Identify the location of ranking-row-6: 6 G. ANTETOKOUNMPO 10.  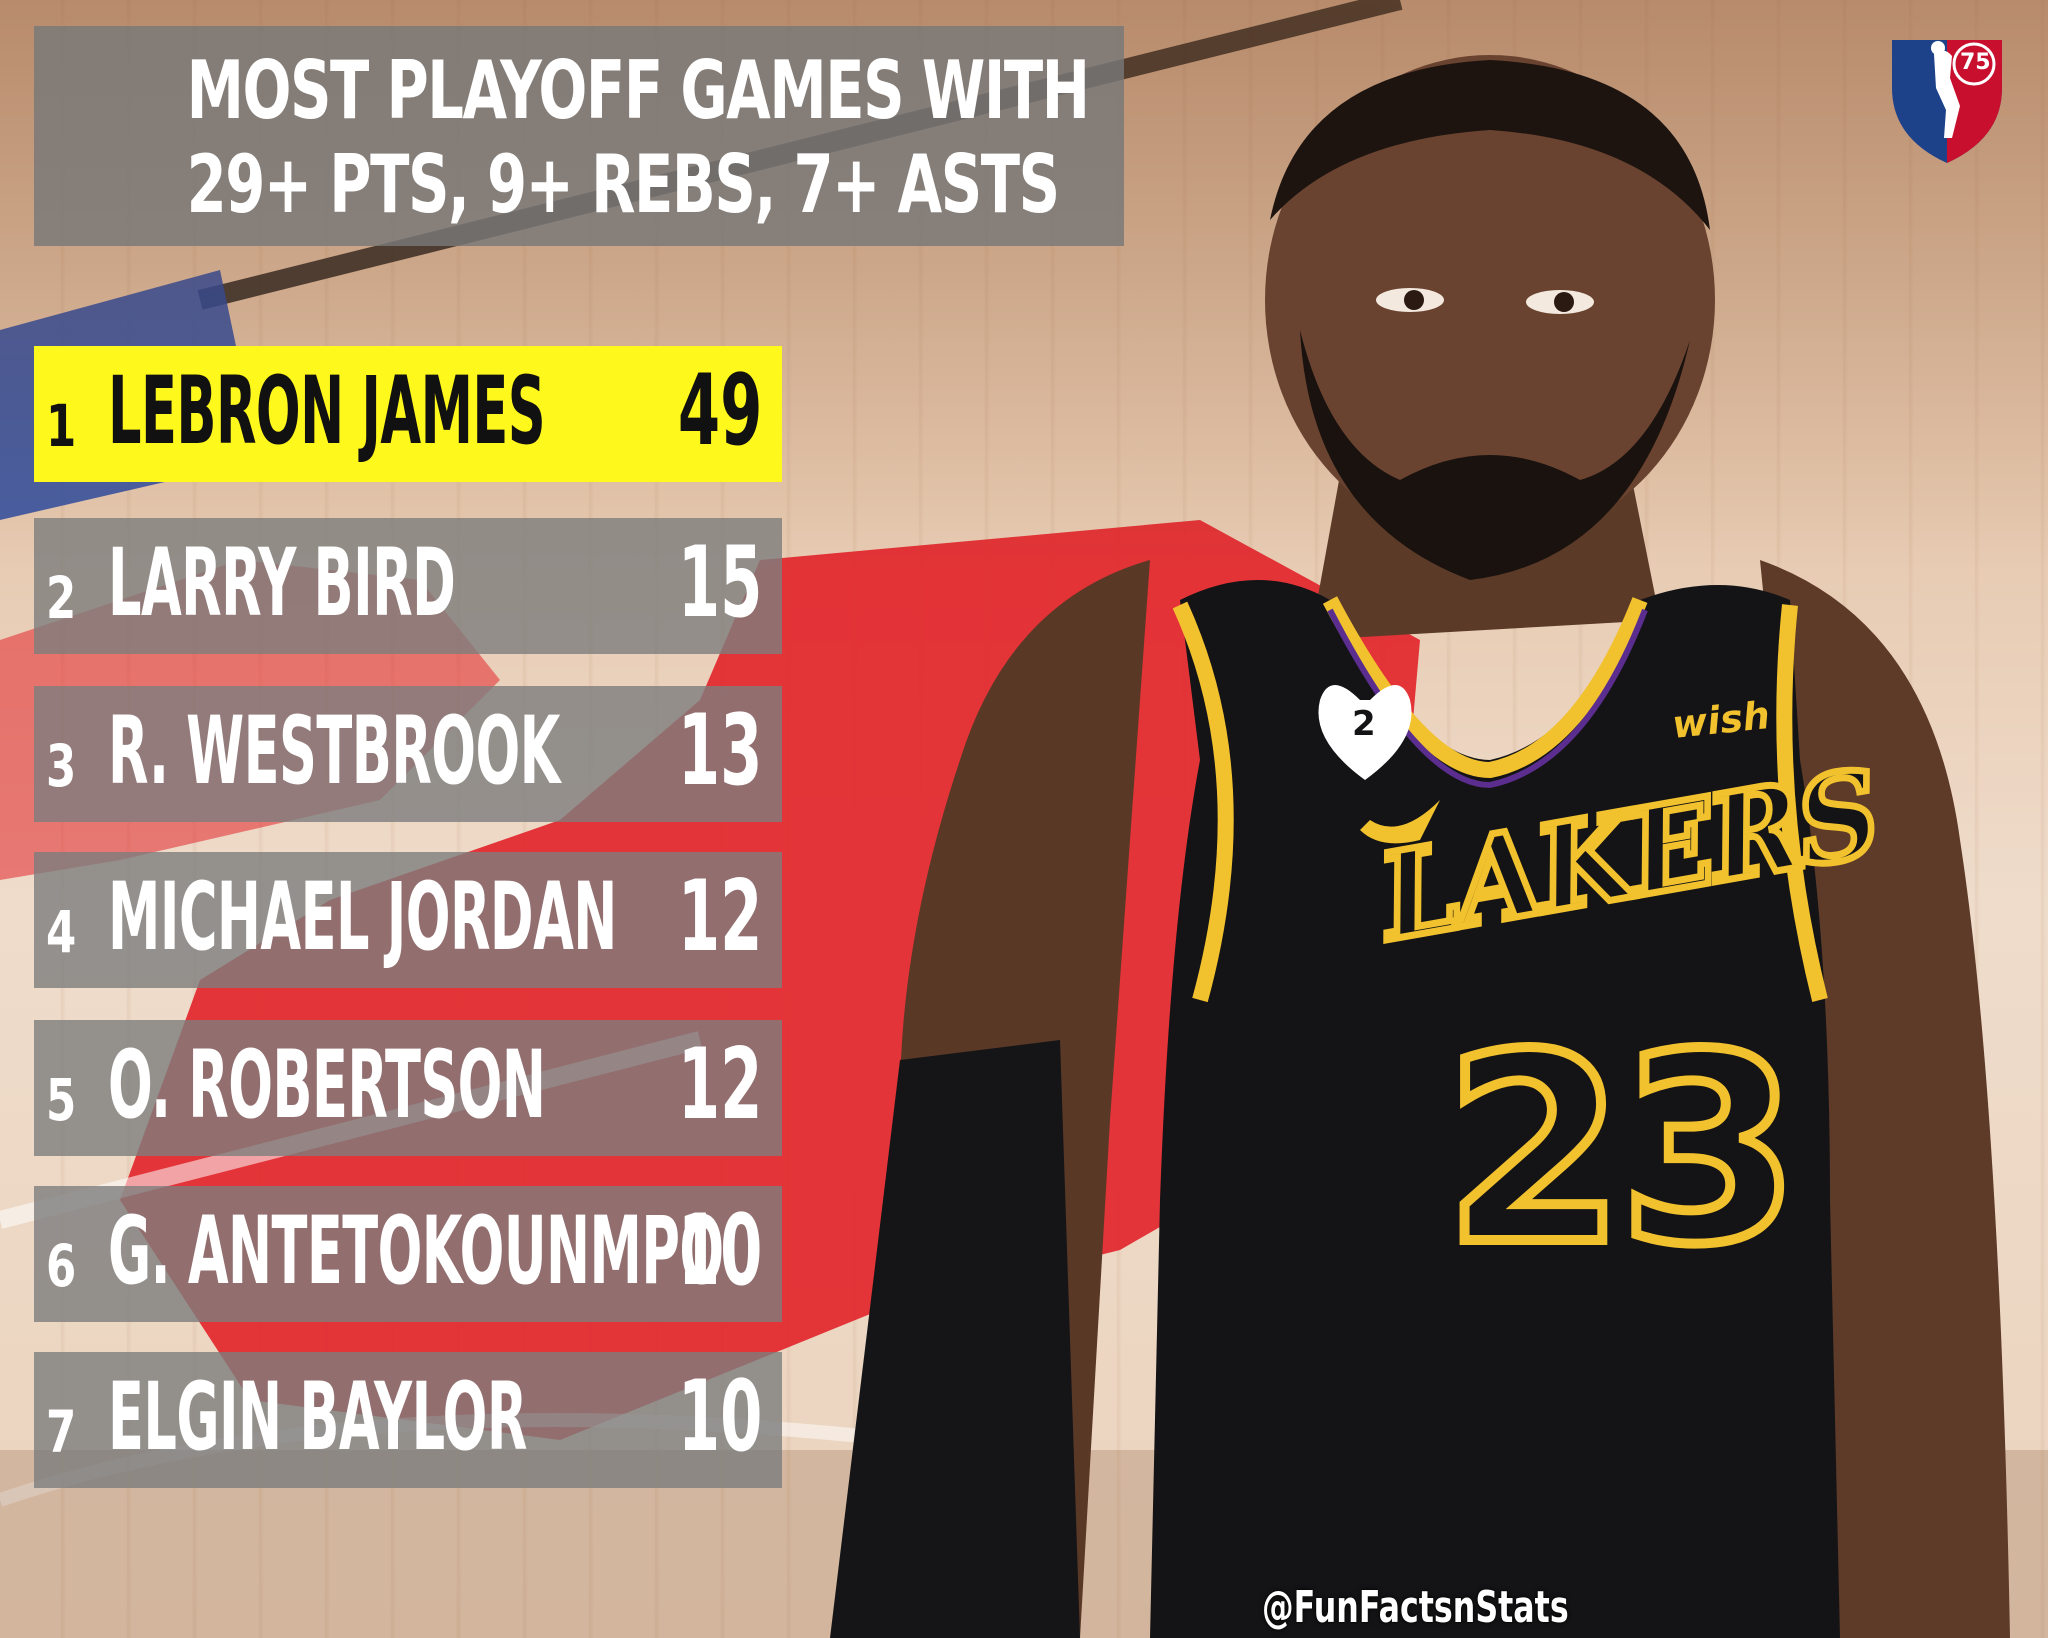
(408, 1254).